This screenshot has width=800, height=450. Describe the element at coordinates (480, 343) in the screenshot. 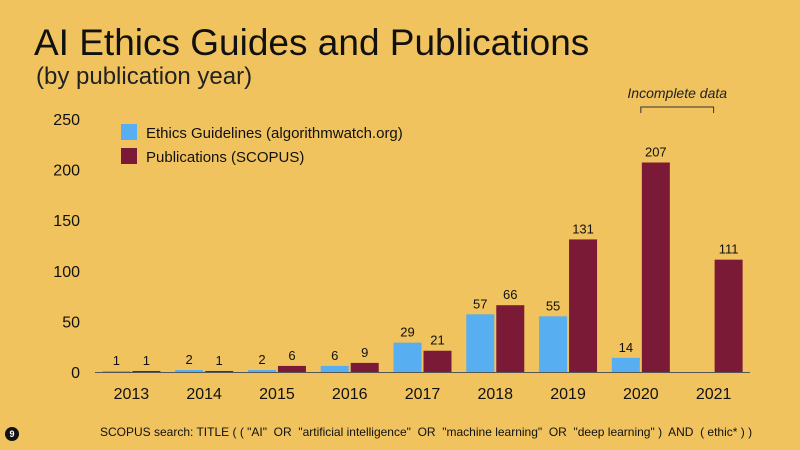

I see `guidelines-bar-2018` at that location.